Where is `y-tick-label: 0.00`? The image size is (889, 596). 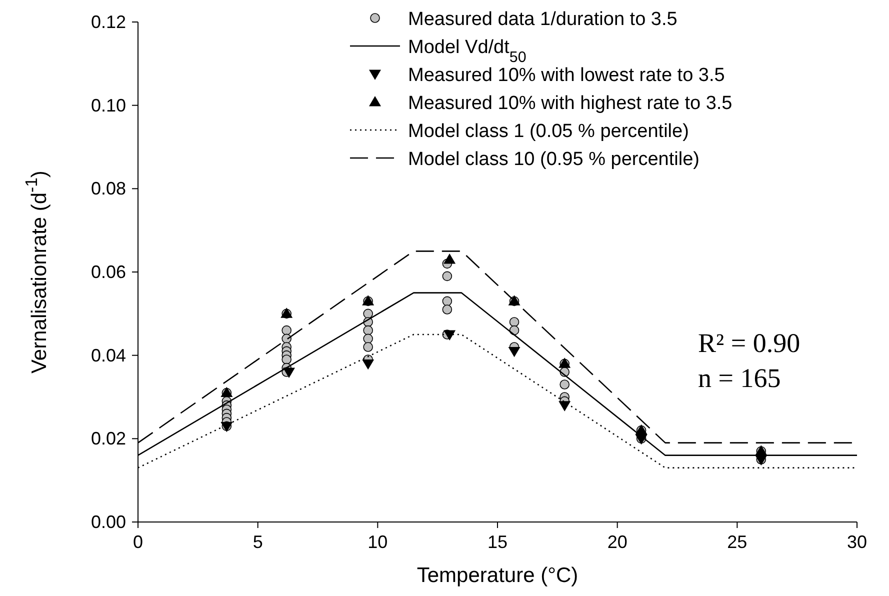
y-tick-label: 0.00 is located at coordinates (108, 522).